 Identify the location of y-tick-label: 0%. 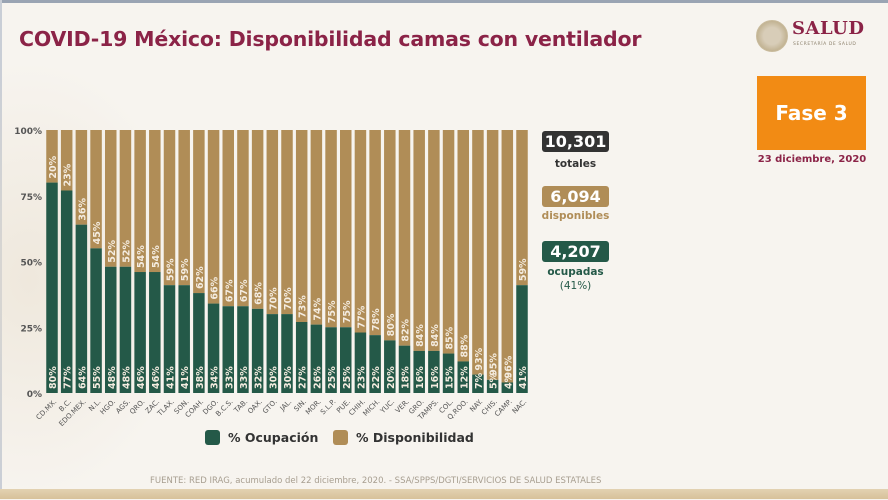
(34, 395).